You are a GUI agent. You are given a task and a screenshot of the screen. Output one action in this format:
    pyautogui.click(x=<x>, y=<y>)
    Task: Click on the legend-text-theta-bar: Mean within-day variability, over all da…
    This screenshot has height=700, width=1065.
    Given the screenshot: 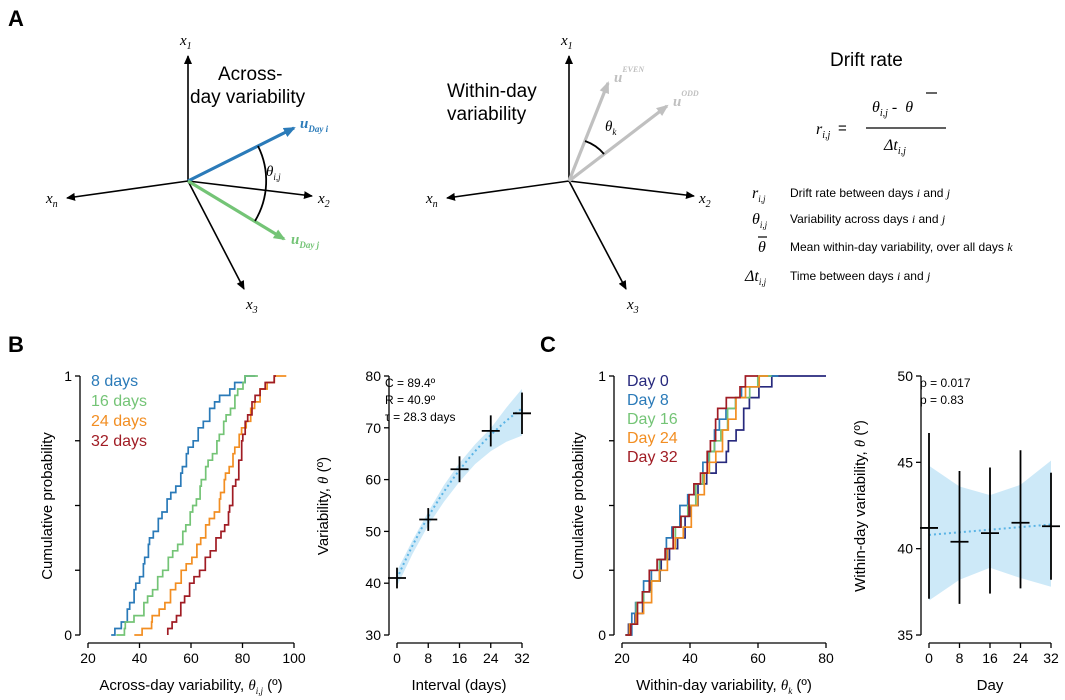 What is the action you would take?
    pyautogui.click(x=901, y=247)
    